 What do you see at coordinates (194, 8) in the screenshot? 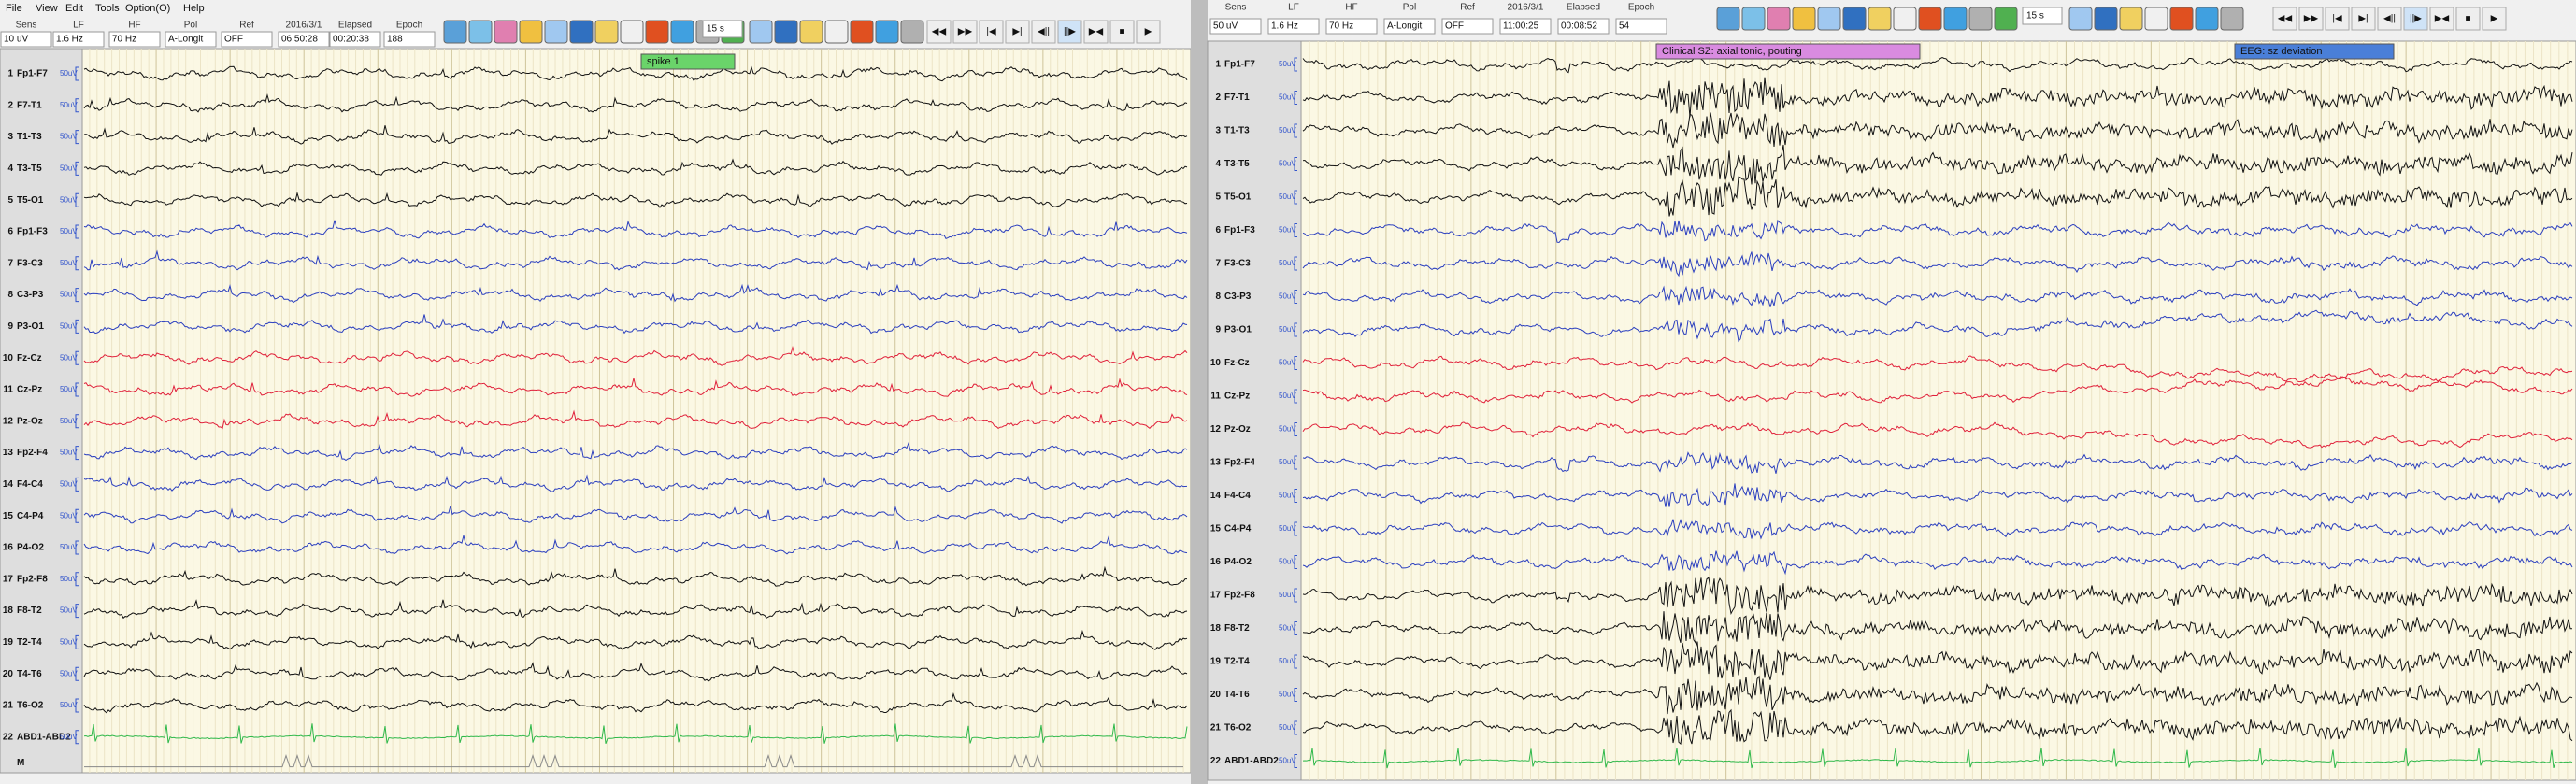
I see `menu-item: Help` at bounding box center [194, 8].